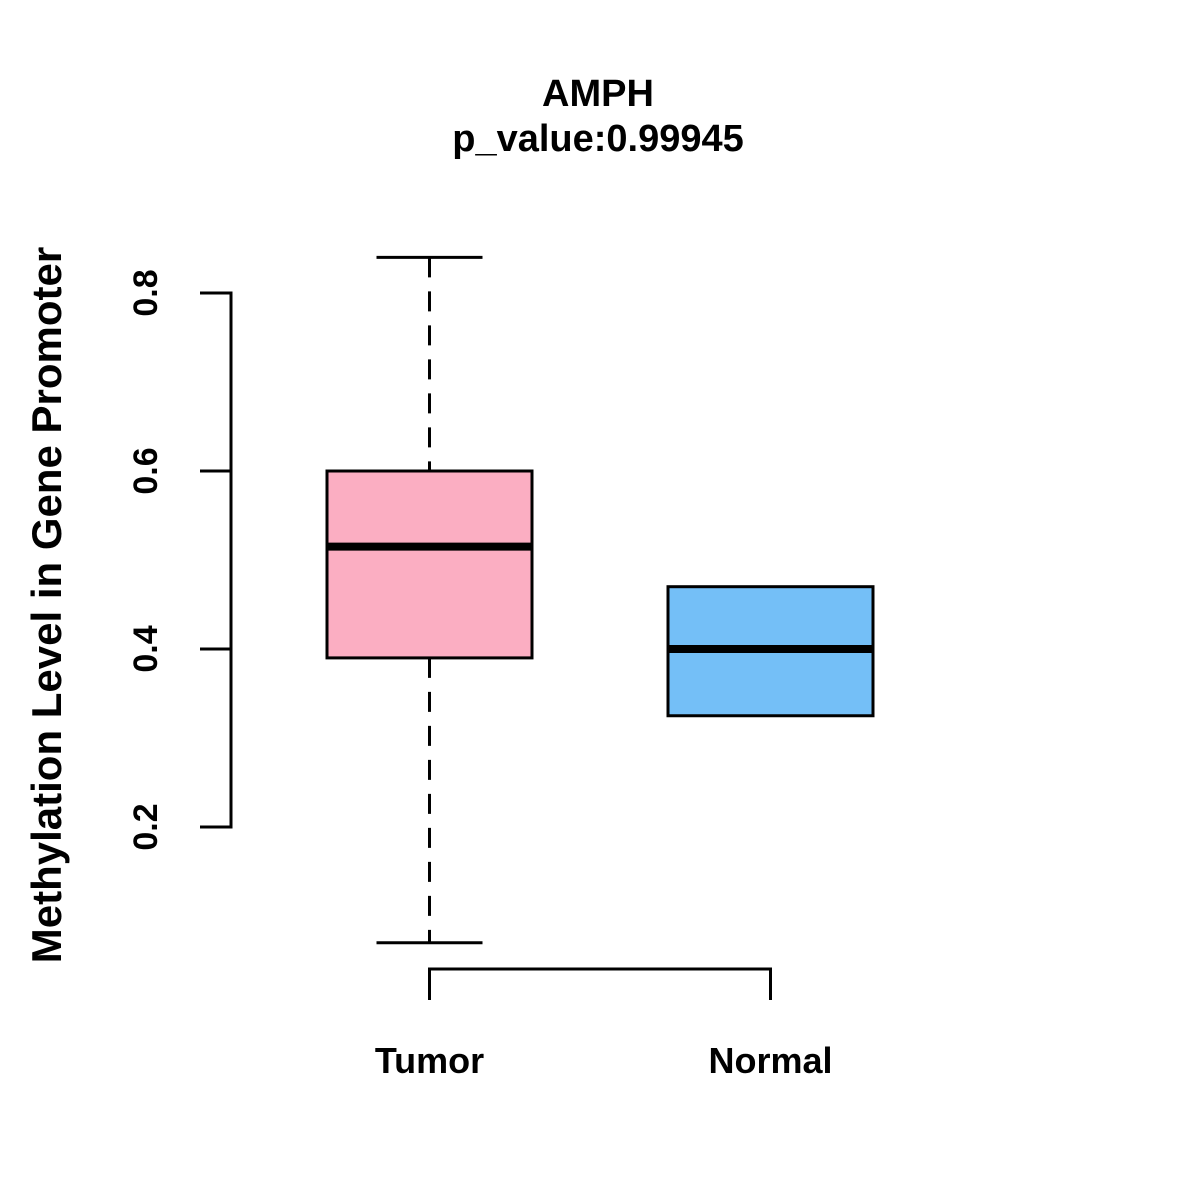 This screenshot has width=1200, height=1200. What do you see at coordinates (146, 470) in the screenshot?
I see `y-axis-tick-label: 0.6` at bounding box center [146, 470].